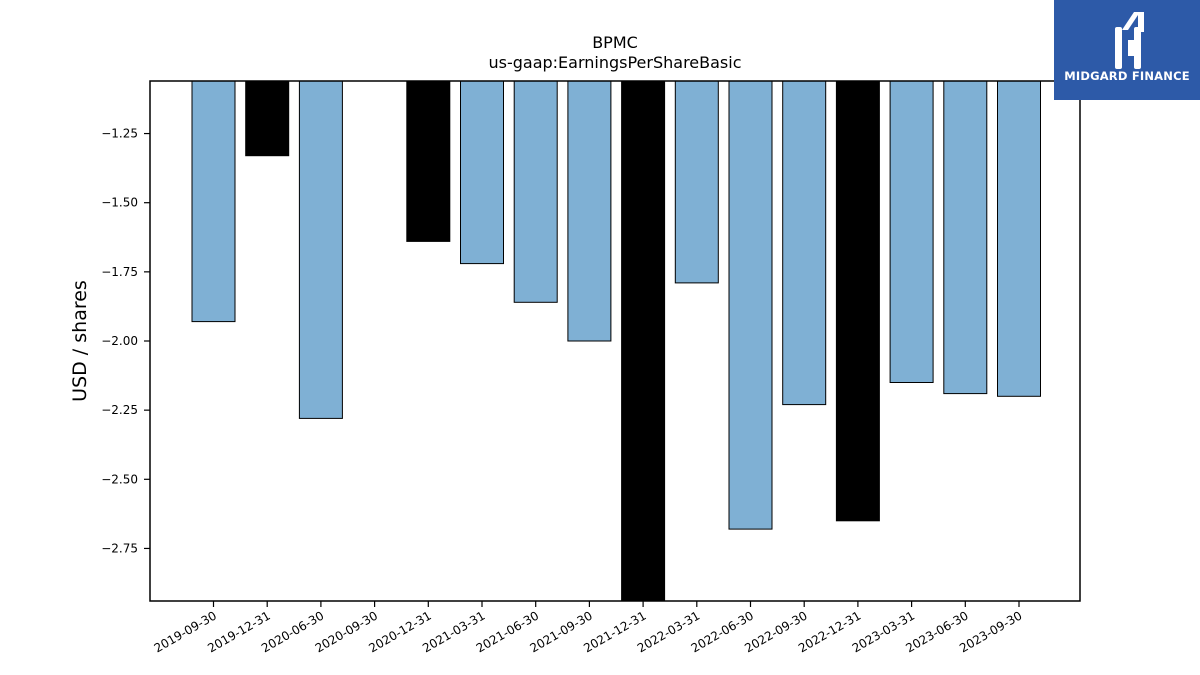  Describe the element at coordinates (119, 548) in the screenshot. I see `y-tick-label: −2.75` at that location.